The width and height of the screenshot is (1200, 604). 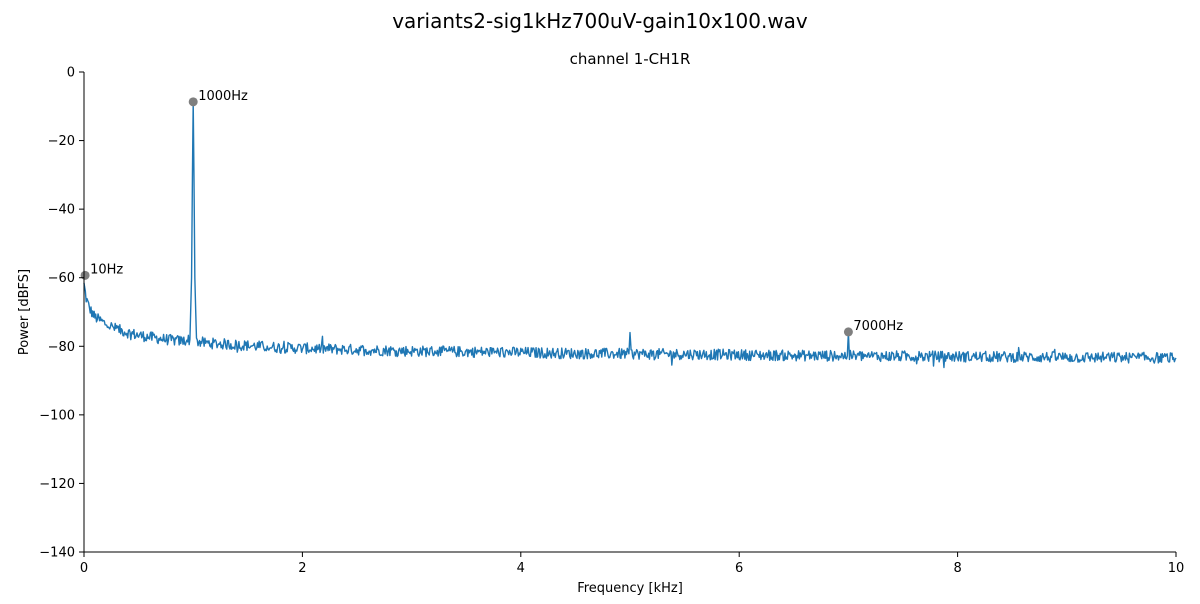 What do you see at coordinates (878, 326) in the screenshot?
I see `peak-label-2: 7000Hz` at bounding box center [878, 326].